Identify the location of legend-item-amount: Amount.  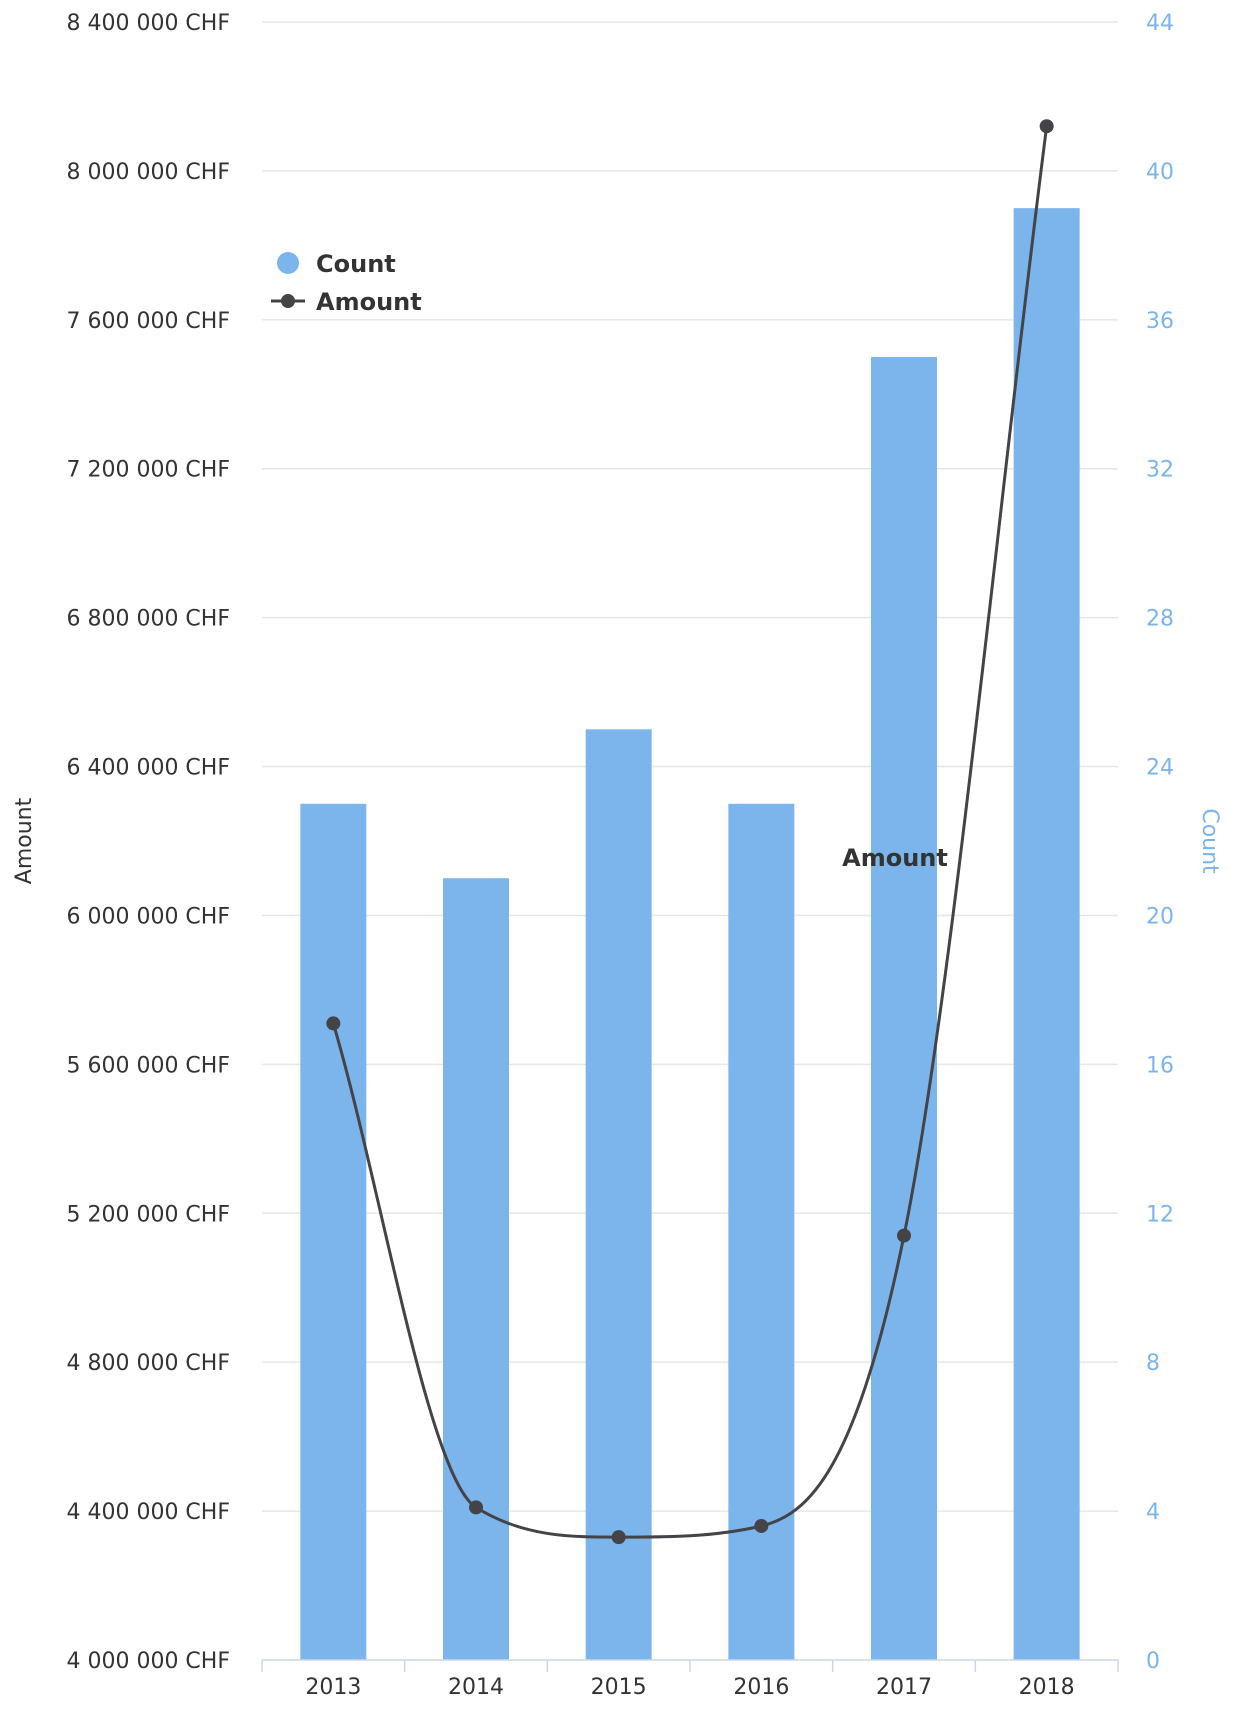
(346, 302).